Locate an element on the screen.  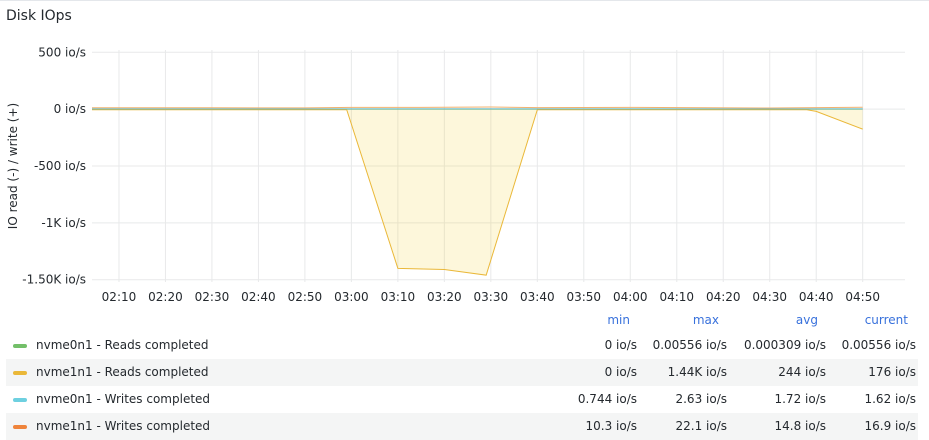
legend-max-value: 22.1 io/s is located at coordinates (701, 426).